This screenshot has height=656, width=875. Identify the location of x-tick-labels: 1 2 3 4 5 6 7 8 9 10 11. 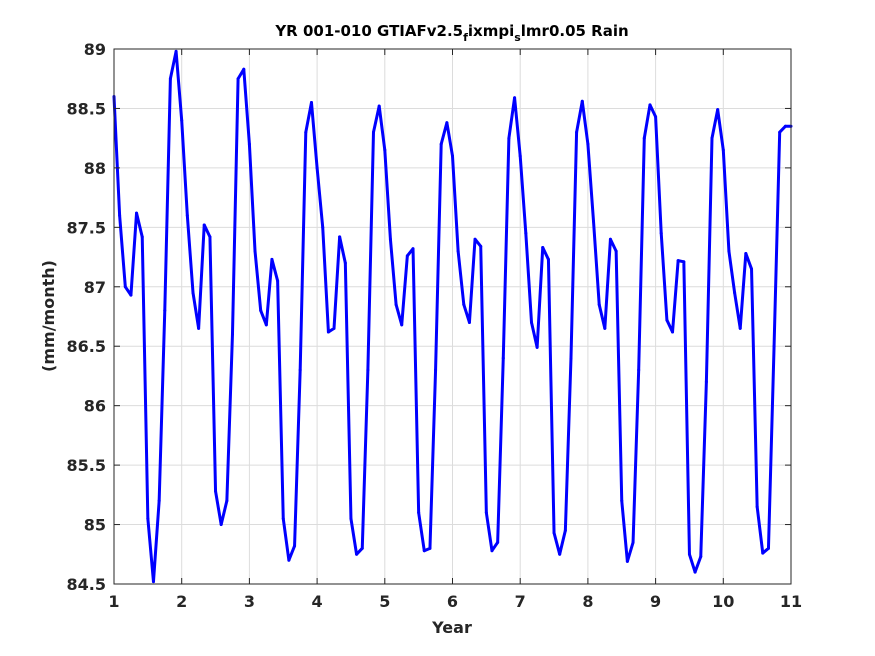
(455, 601).